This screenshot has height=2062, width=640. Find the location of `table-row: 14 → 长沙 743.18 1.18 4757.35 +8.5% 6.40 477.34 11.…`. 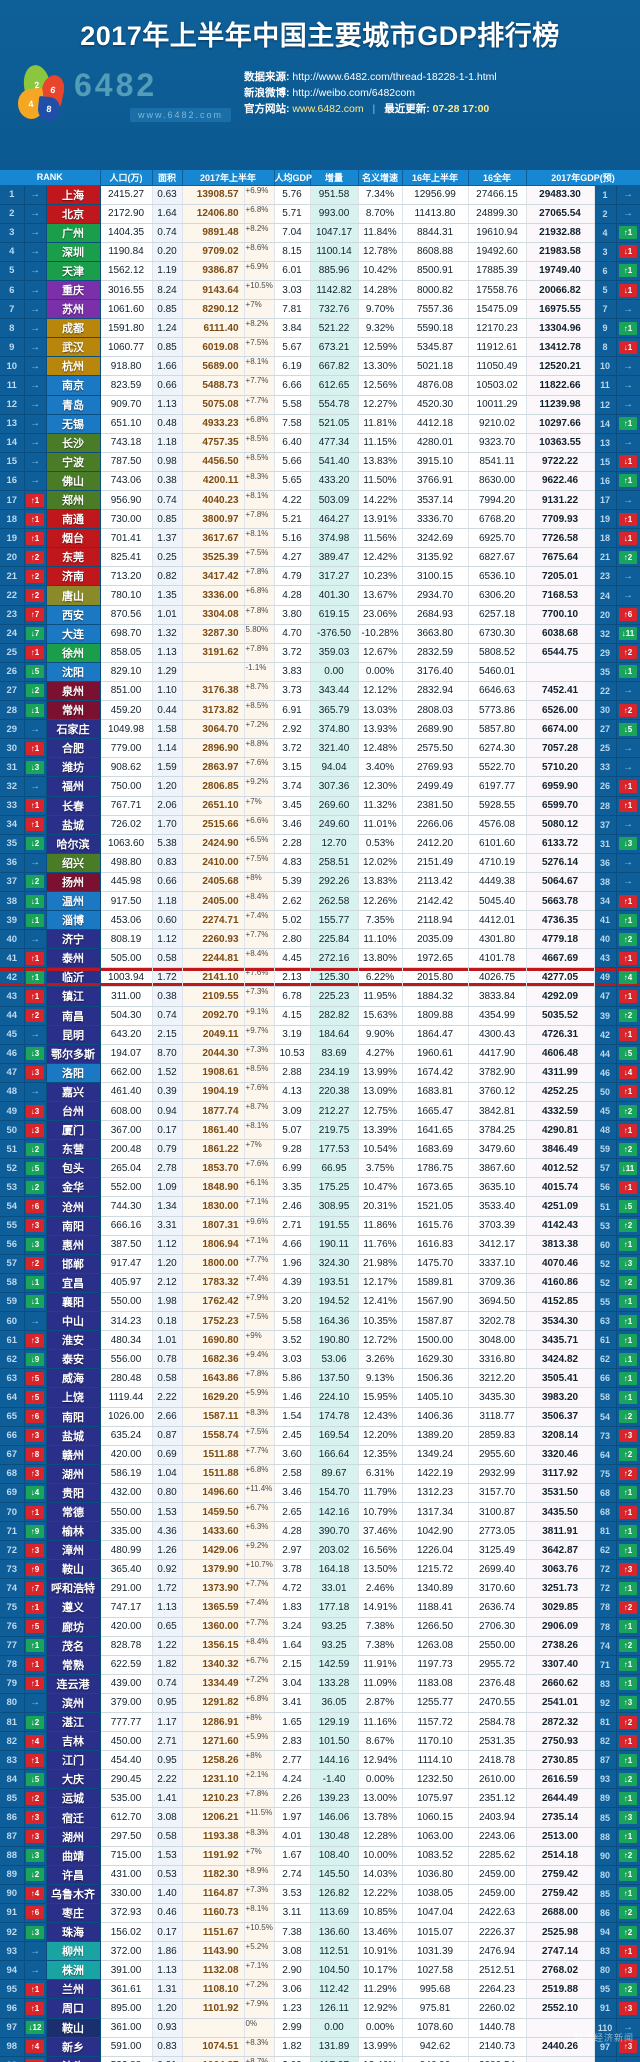

table-row: 14 → 长沙 743.18 1.18 4757.35 +8.5% 6.40 477.34 11.… is located at coordinates (320, 443).